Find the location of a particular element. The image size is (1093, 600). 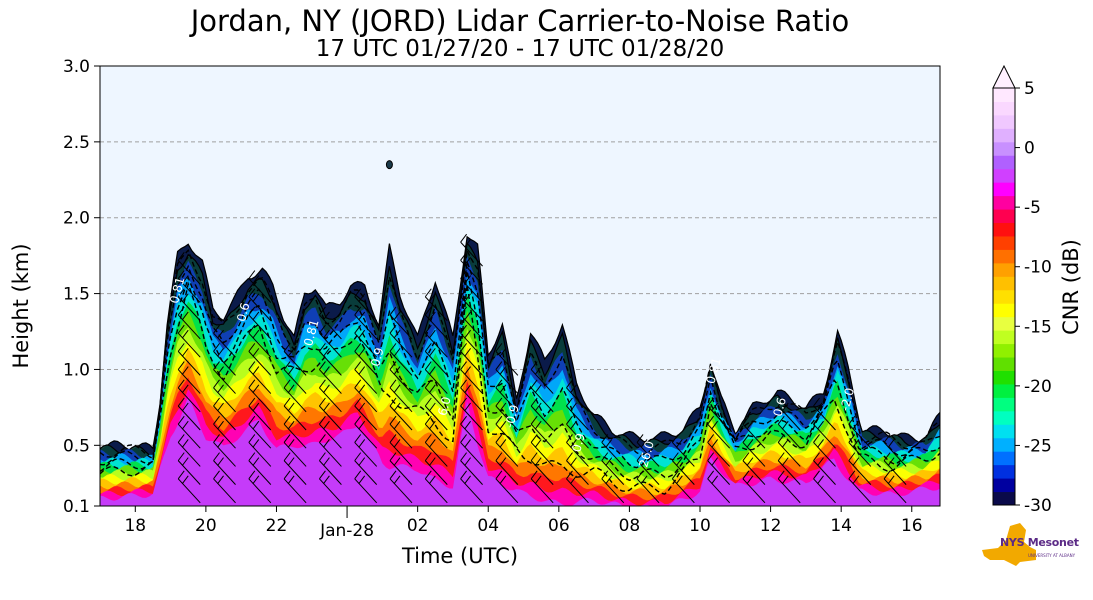

x-tick-label-4: 02 is located at coordinates (418, 526).